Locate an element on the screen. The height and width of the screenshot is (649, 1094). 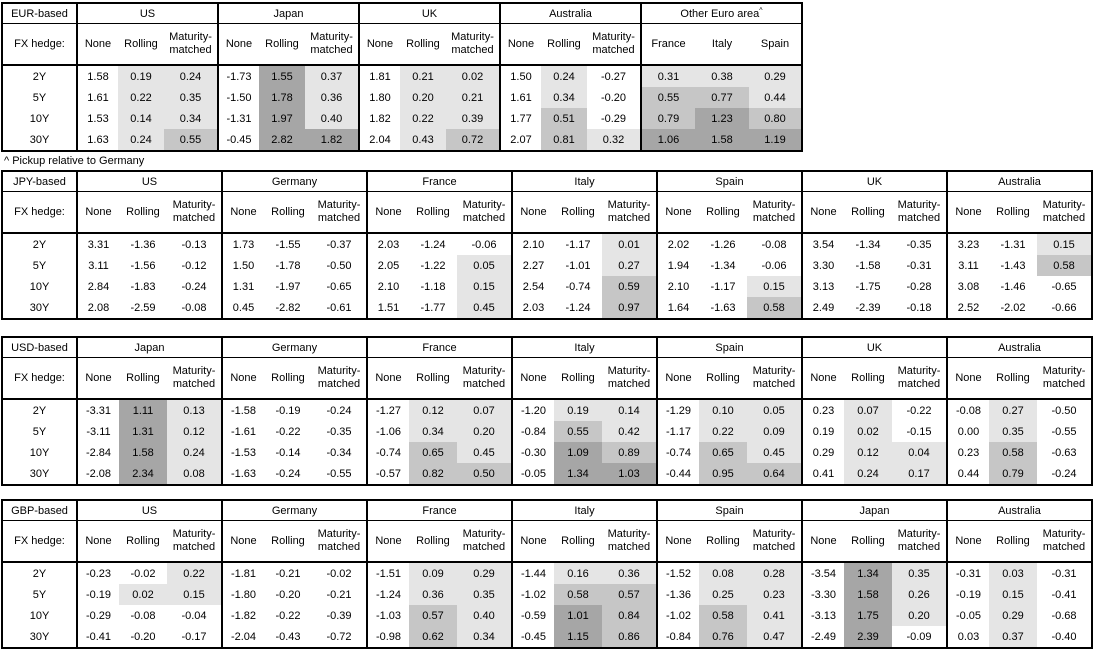
value-cell: -2.04 is located at coordinates (242, 637).